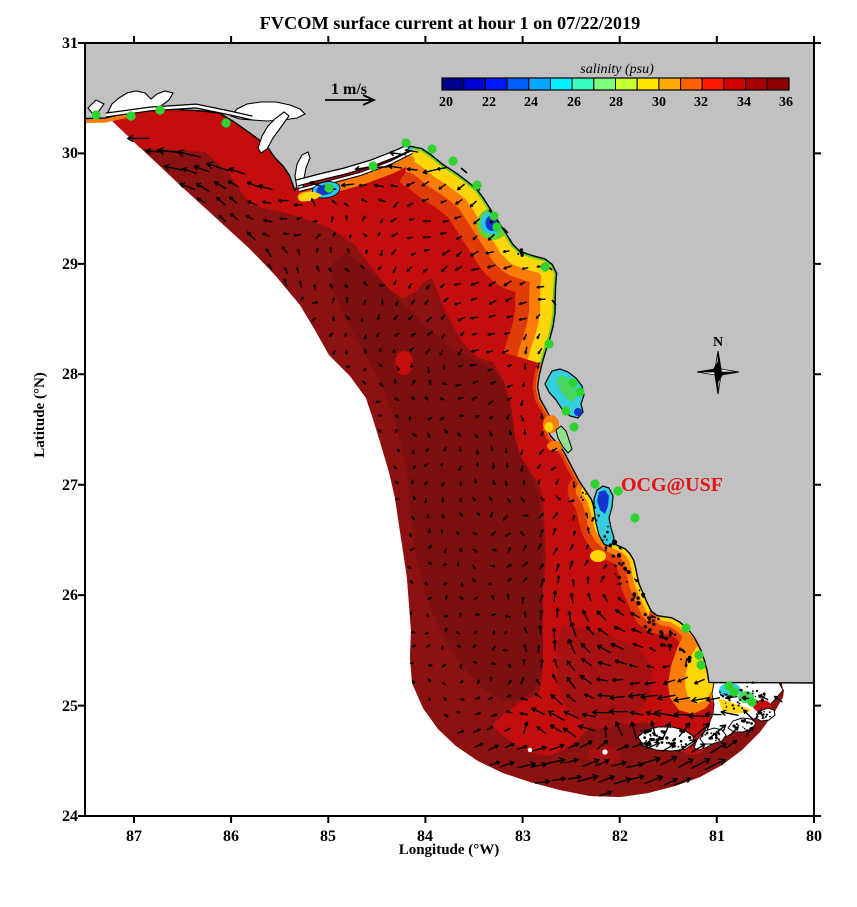 This screenshot has width=857, height=907. Describe the element at coordinates (134, 836) in the screenshot. I see `svg-text: 87` at that location.